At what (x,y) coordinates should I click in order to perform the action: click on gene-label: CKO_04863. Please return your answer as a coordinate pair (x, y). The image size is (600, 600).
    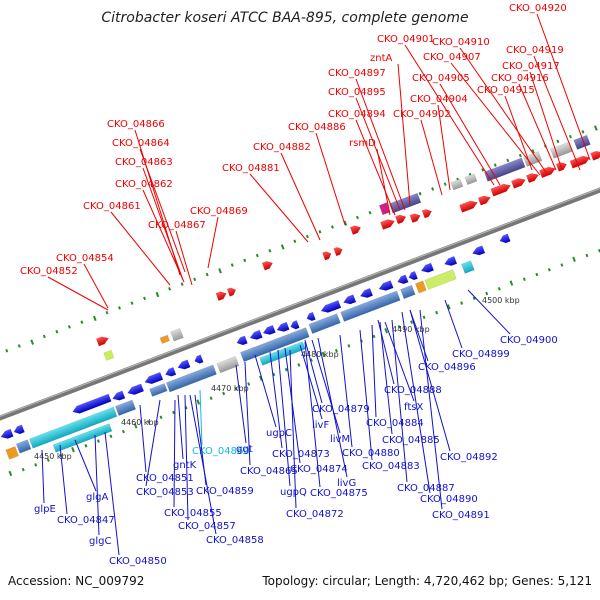
    Looking at the image, I should click on (144, 162).